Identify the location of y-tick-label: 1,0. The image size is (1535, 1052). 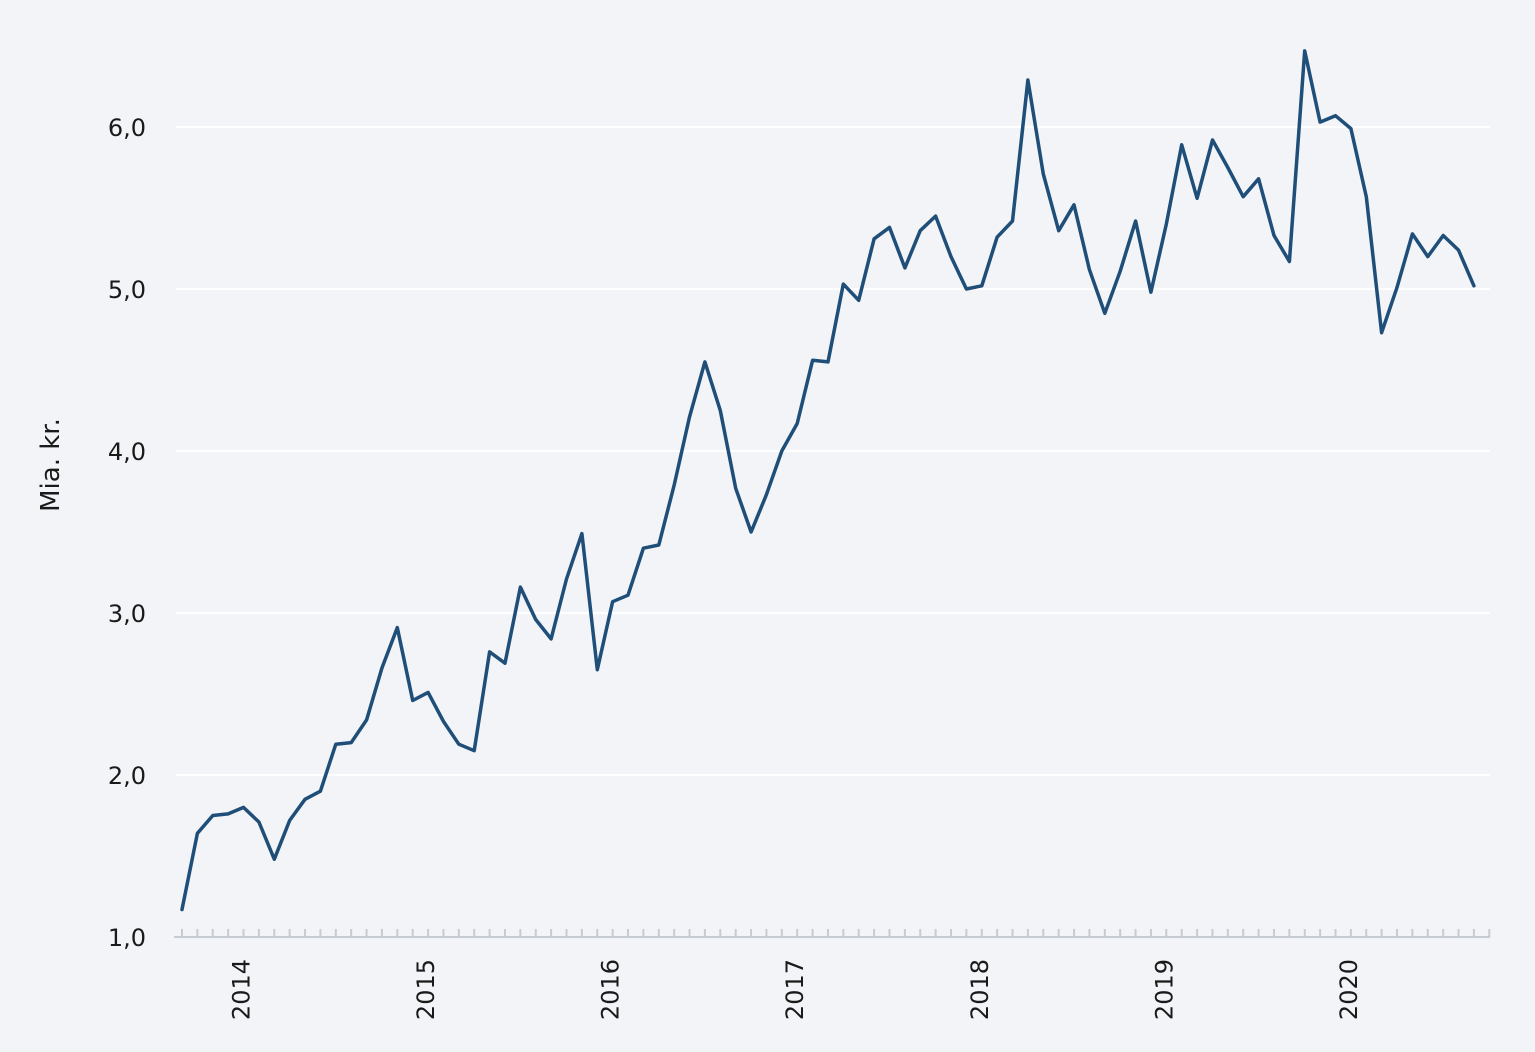
(127, 938).